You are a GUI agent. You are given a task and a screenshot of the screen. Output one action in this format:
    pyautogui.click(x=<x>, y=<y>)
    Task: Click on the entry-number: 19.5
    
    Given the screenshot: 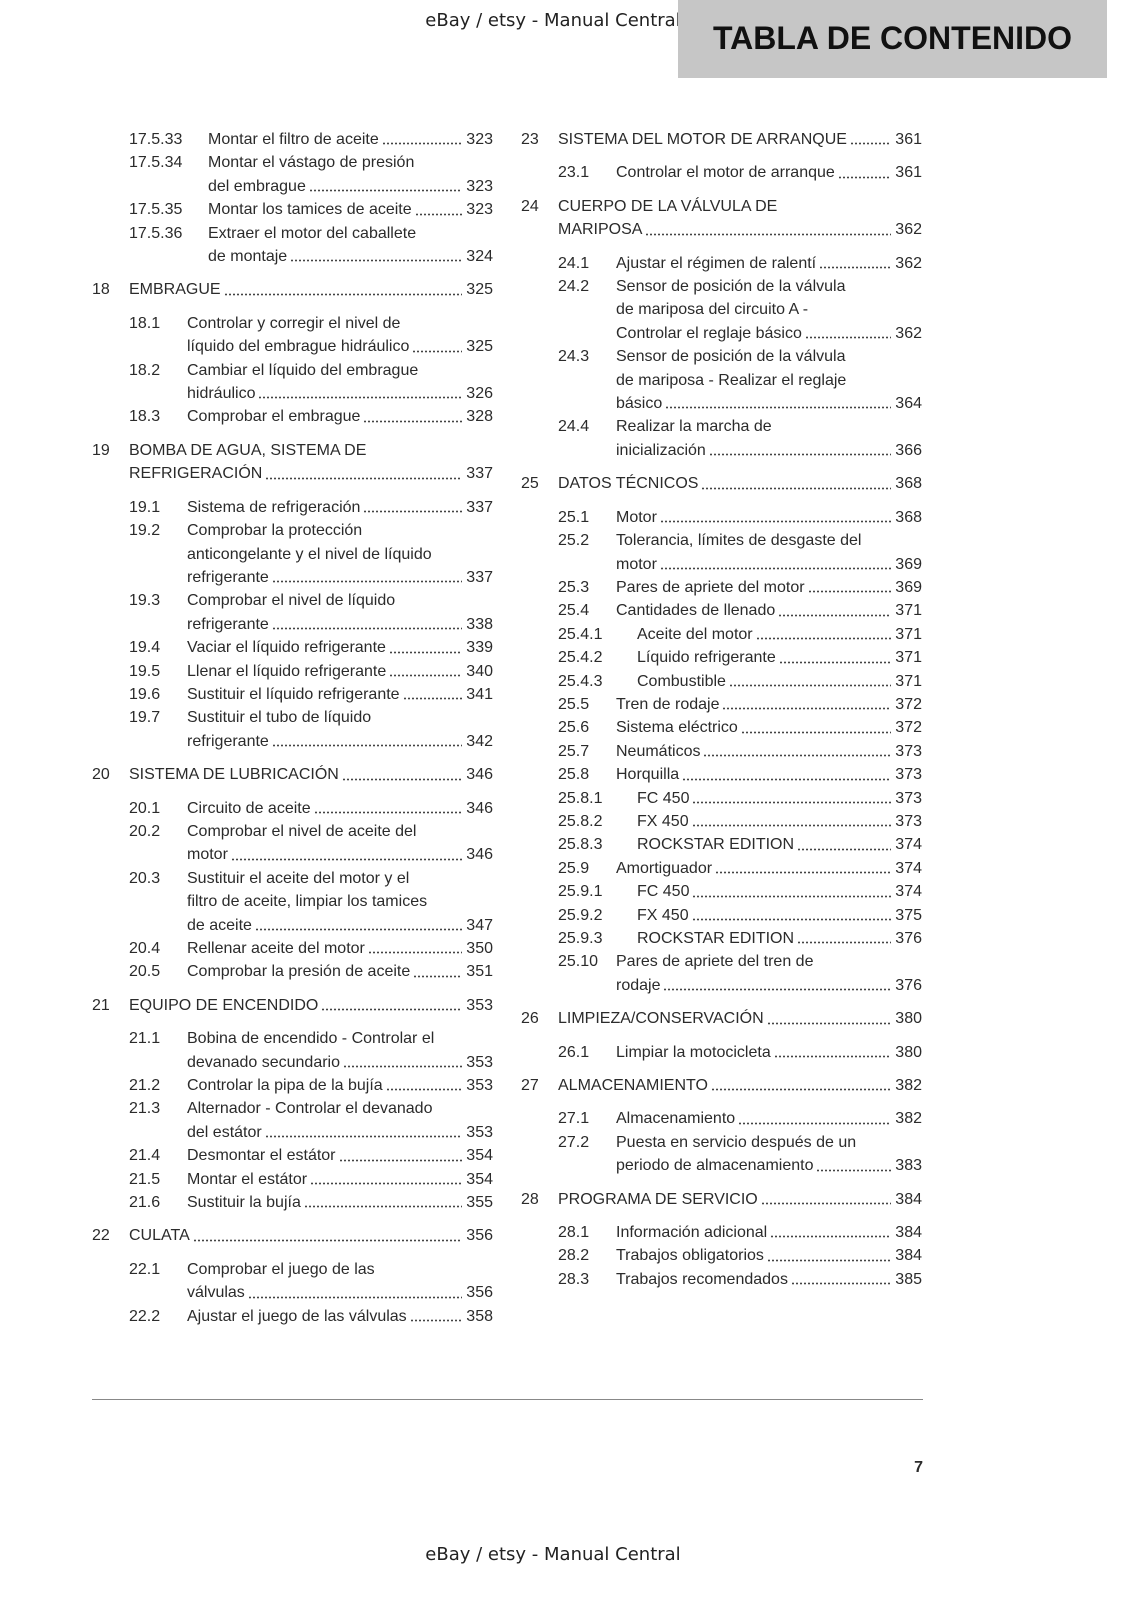 What is the action you would take?
    pyautogui.click(x=145, y=671)
    